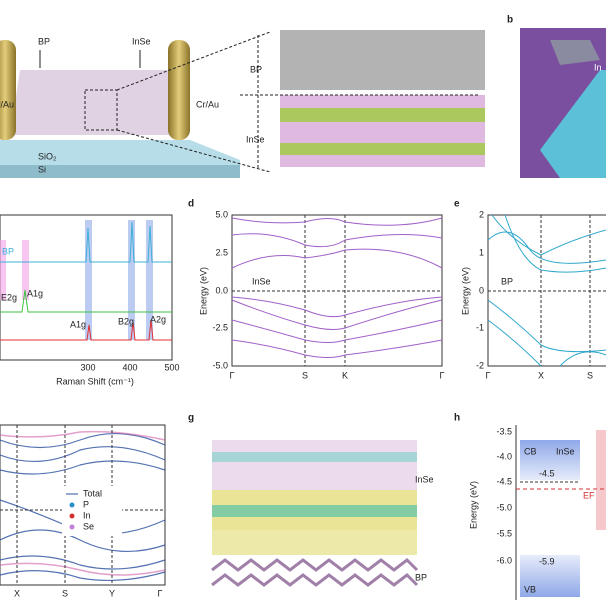 The height and width of the screenshot is (606, 606). I want to click on label: CB, so click(530, 451).